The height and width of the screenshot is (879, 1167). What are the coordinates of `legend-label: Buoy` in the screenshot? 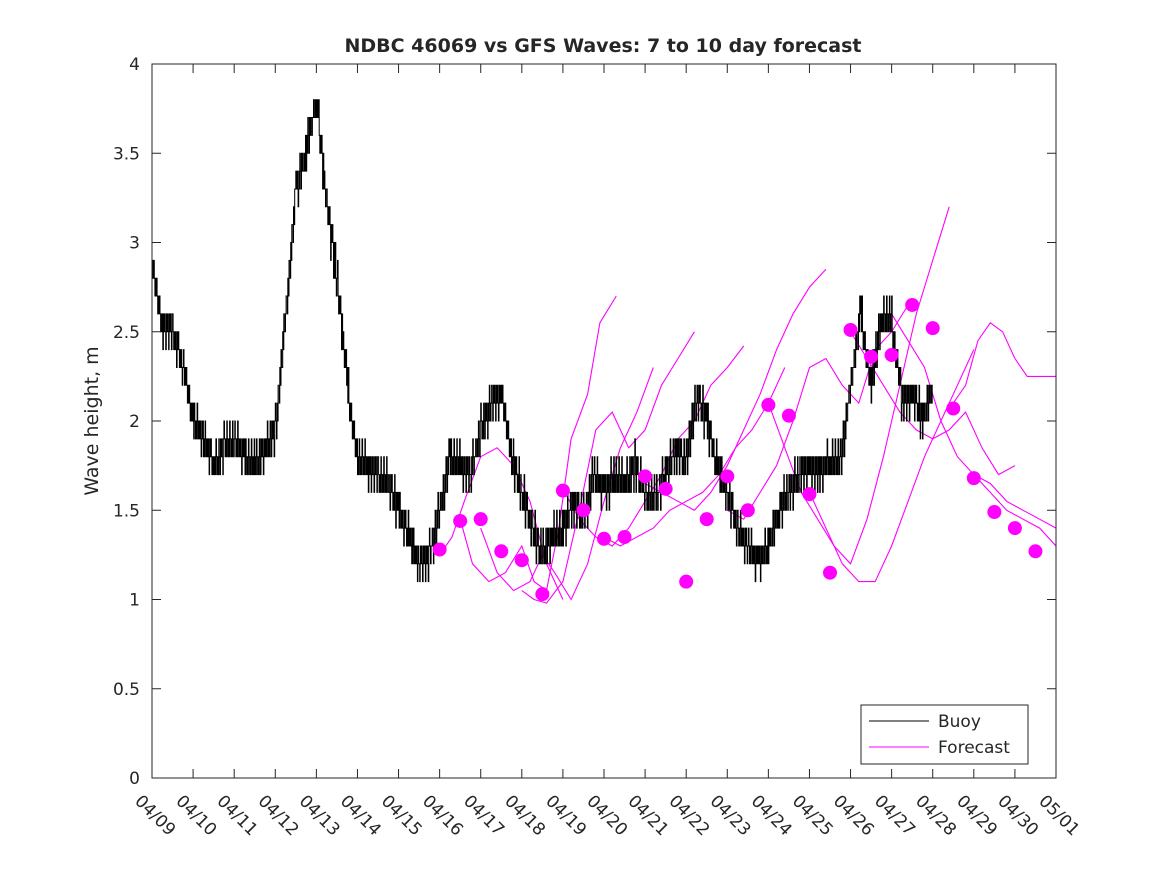 It's located at (959, 722).